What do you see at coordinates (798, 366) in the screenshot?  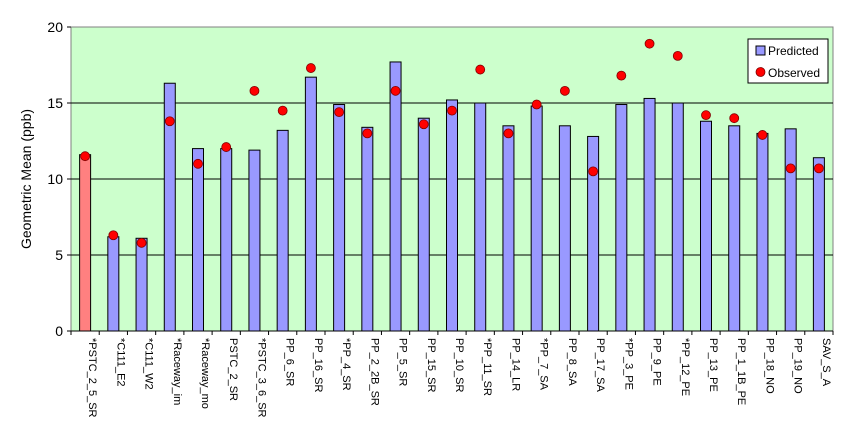 I see `x-tick-label: PP_19_NO` at bounding box center [798, 366].